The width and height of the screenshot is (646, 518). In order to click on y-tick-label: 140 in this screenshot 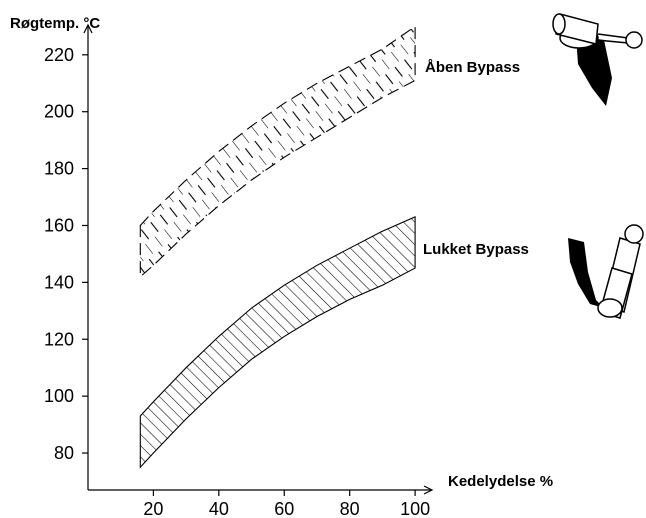, I will do `click(59, 282)`.